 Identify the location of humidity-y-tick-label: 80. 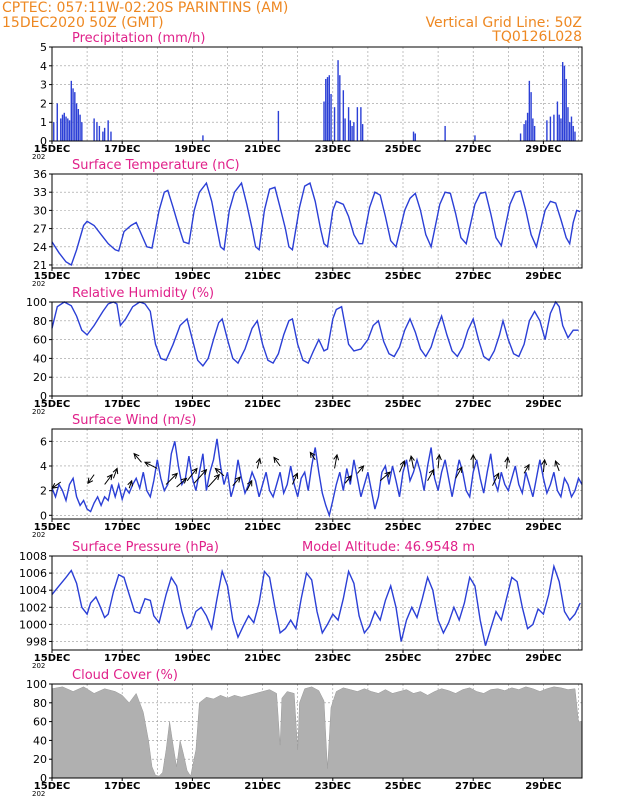
(40, 321).